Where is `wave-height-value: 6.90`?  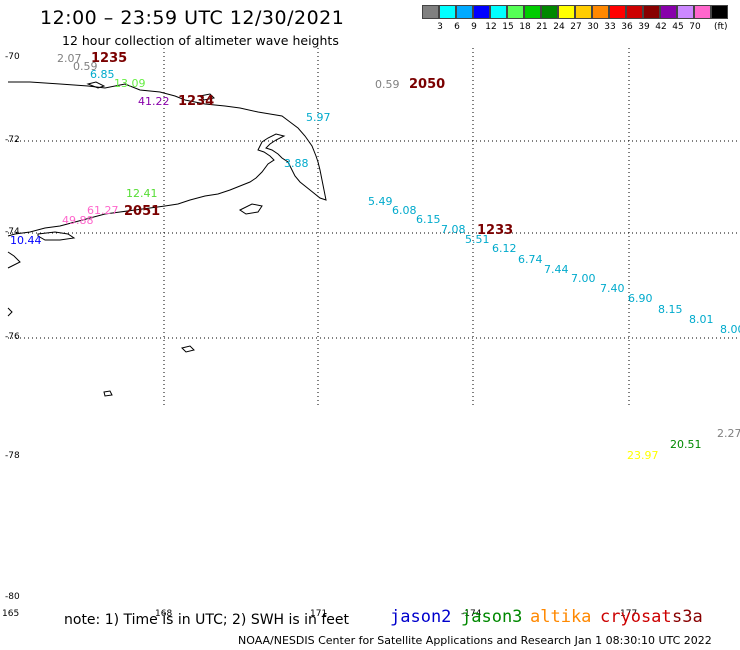
wave-height-value: 6.90 is located at coordinates (640, 298).